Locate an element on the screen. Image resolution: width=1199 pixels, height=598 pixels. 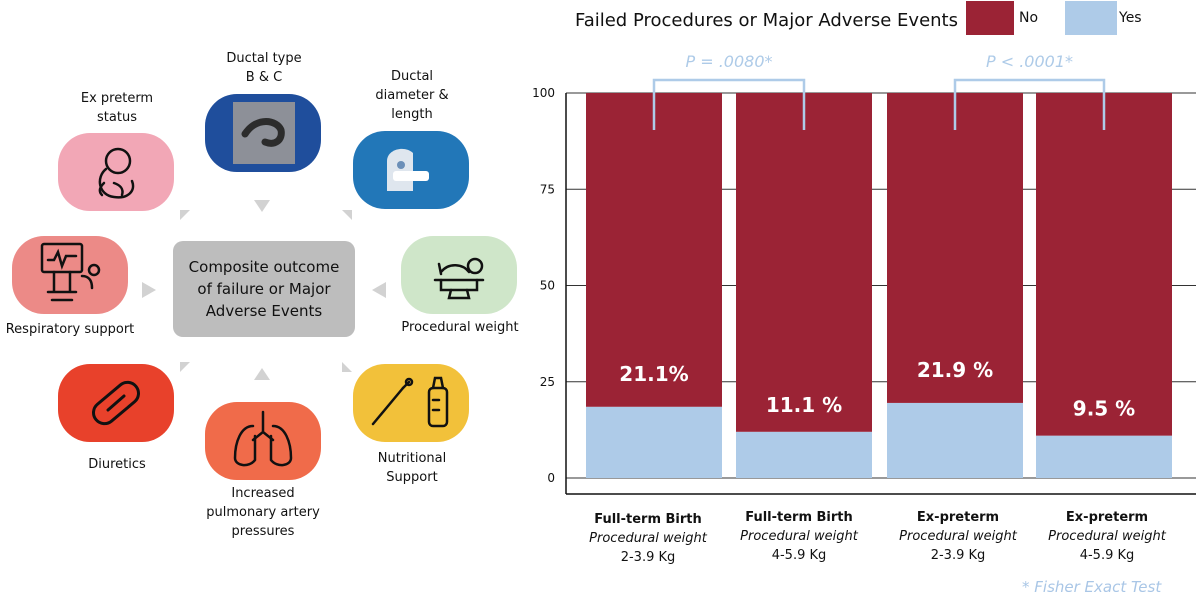
angiogram-image-icon is located at coordinates (263, 133).